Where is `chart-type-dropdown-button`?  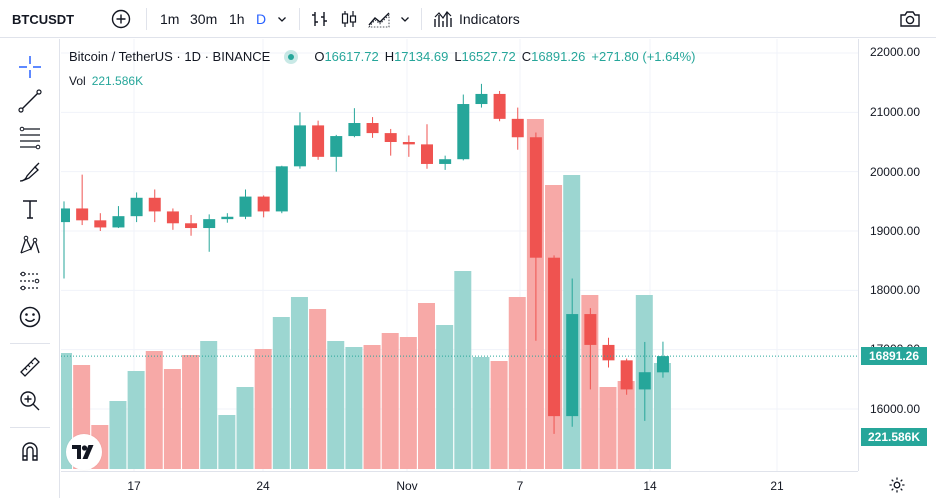
chart-type-dropdown-button is located at coordinates (405, 19).